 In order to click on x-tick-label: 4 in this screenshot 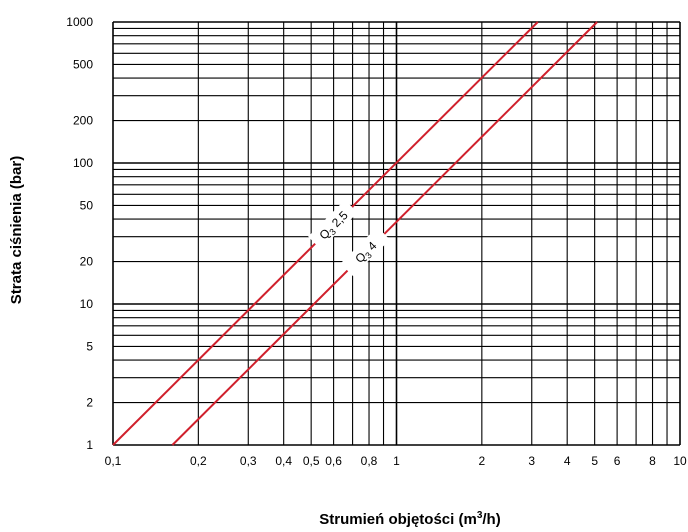, I will do `click(567, 461)`.